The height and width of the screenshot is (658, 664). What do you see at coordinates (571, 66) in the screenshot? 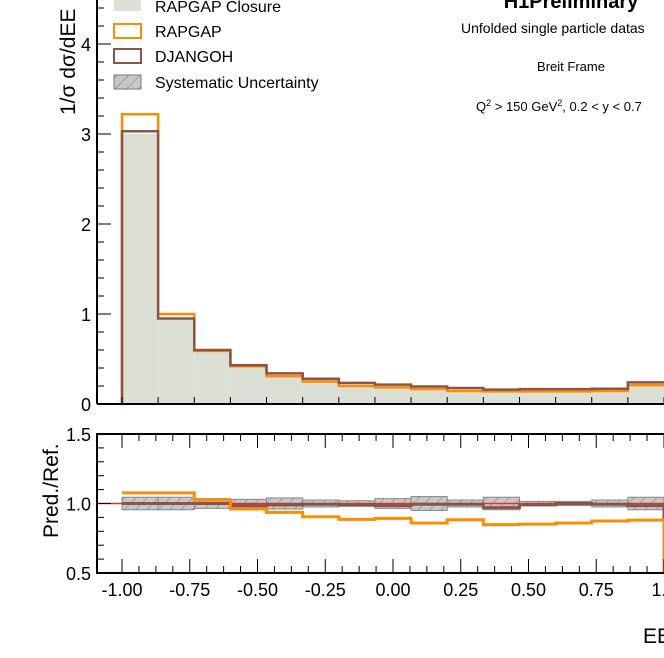
I see `annotation-frame: Breit Frame` at bounding box center [571, 66].